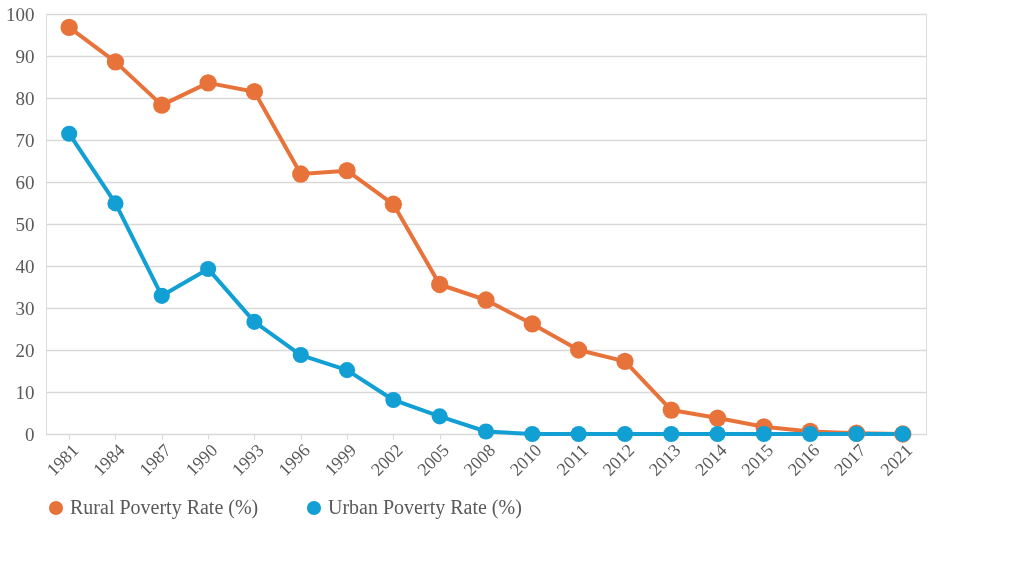  What do you see at coordinates (25, 308) in the screenshot?
I see `y-tick-label: 30` at bounding box center [25, 308].